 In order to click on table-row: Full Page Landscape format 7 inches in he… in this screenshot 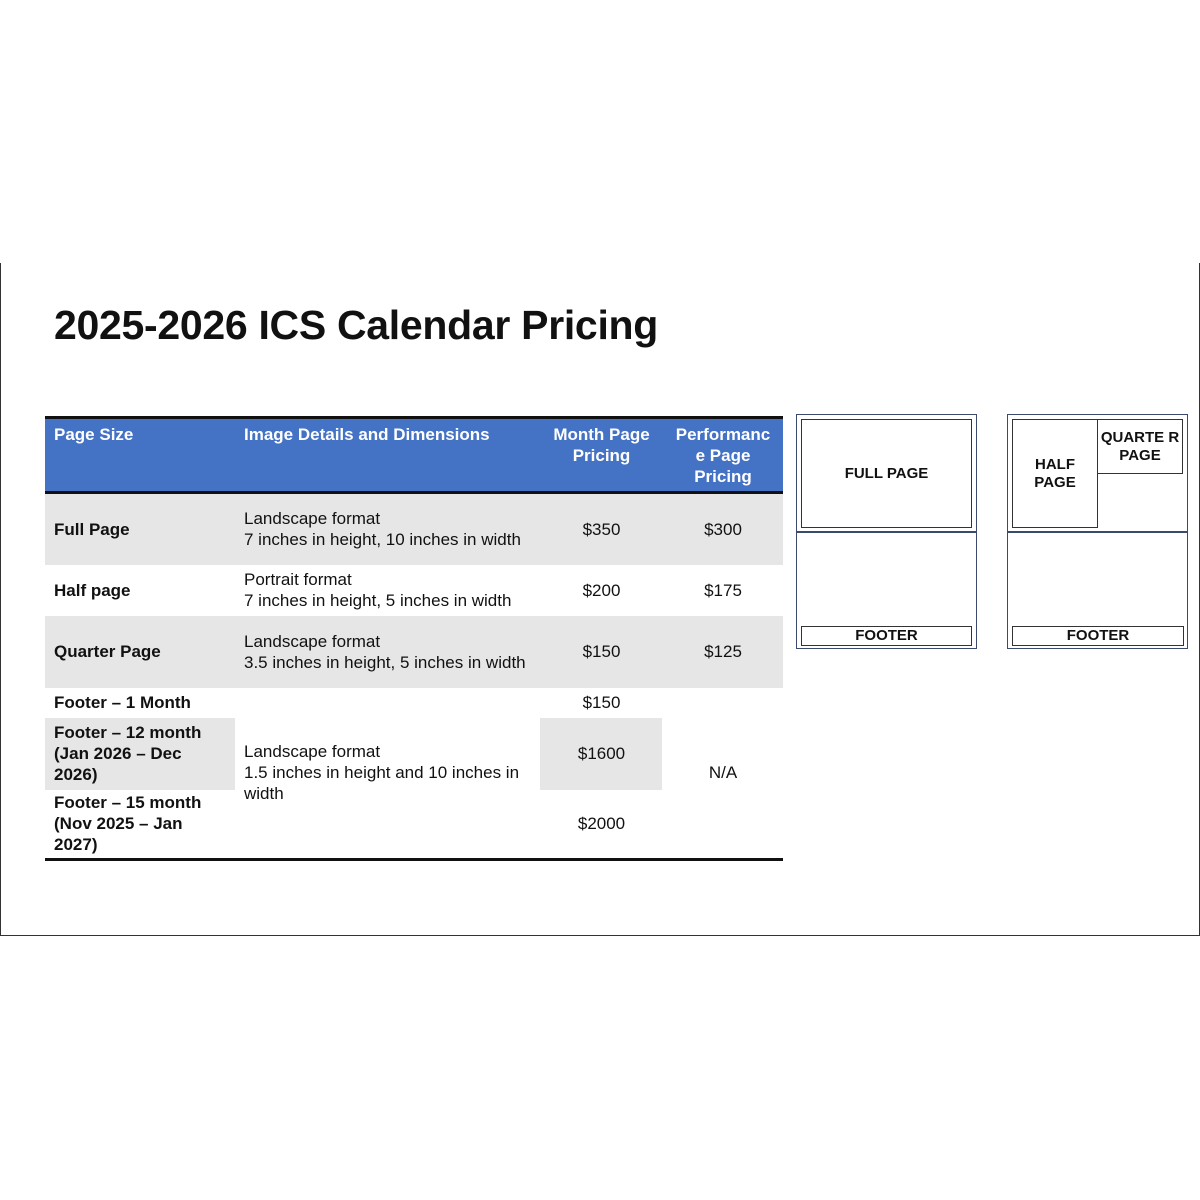, I will do `click(414, 528)`.